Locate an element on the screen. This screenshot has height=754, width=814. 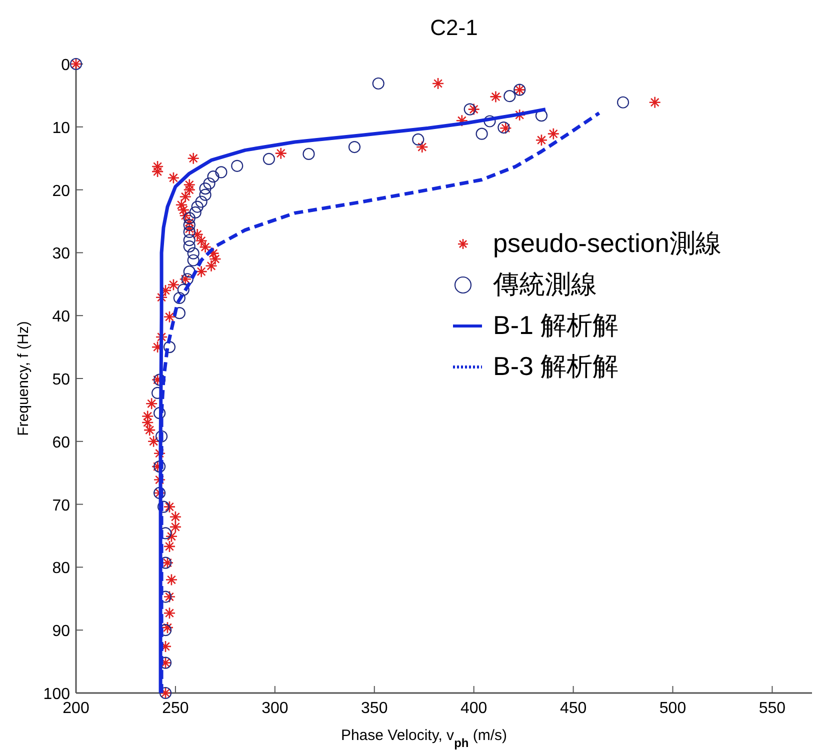
legend-label: B-1 解析解 is located at coordinates (556, 325).